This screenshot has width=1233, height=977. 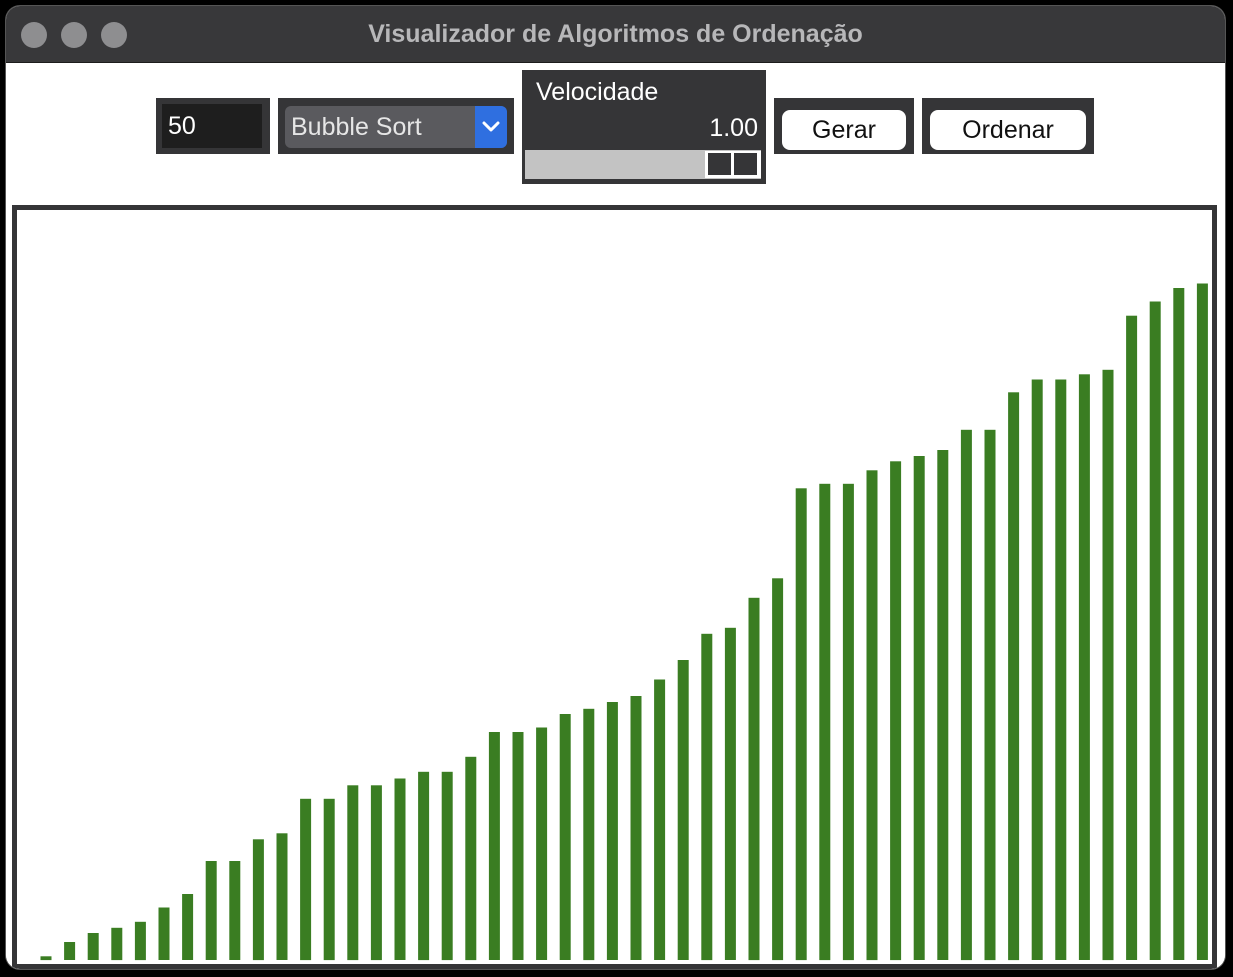 I want to click on sort-button-frame: Ordenar, so click(x=1008, y=126).